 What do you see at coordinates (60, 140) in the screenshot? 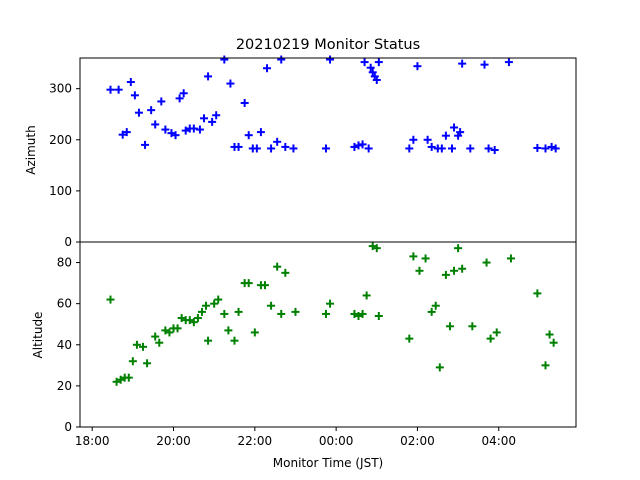
I see `azimuth-y-tick-label: 200` at bounding box center [60, 140].